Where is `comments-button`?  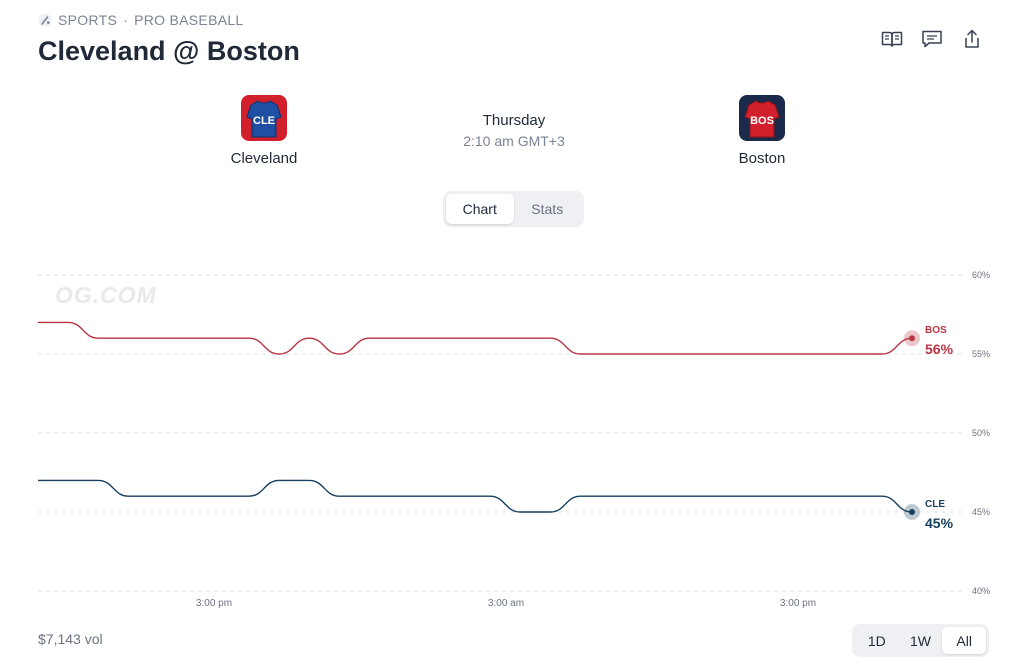 comments-button is located at coordinates (932, 41).